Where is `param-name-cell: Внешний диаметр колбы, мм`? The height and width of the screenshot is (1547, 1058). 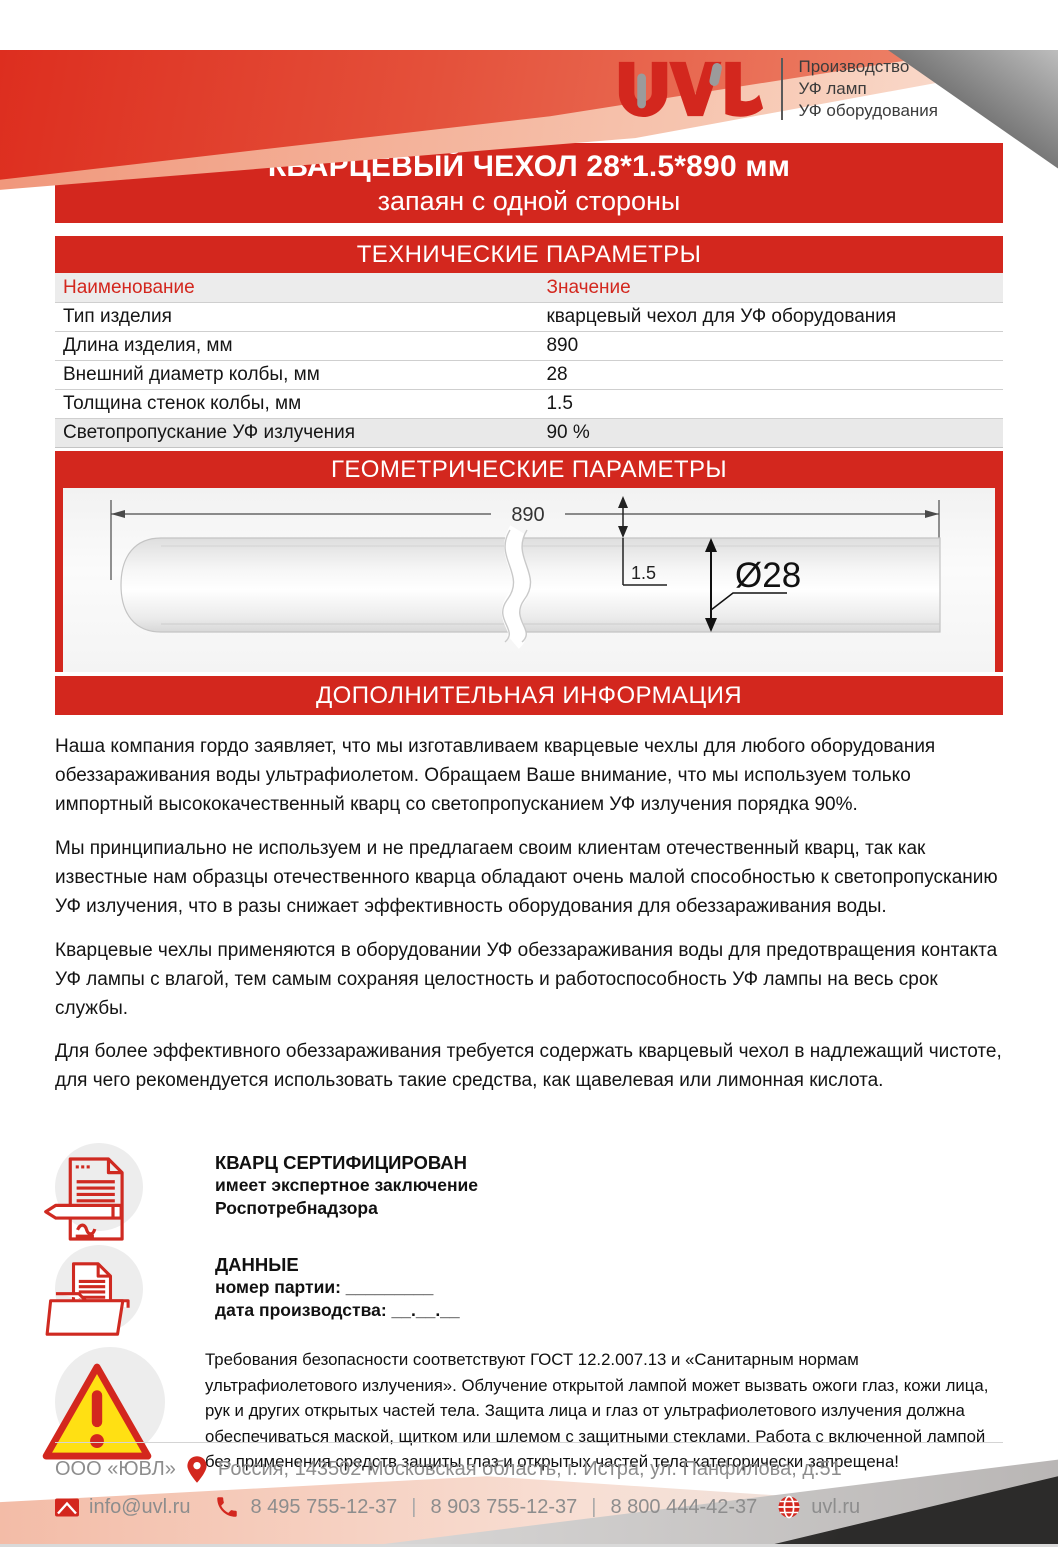
param-name-cell: Внешний диаметр колбы, мм is located at coordinates (297, 375).